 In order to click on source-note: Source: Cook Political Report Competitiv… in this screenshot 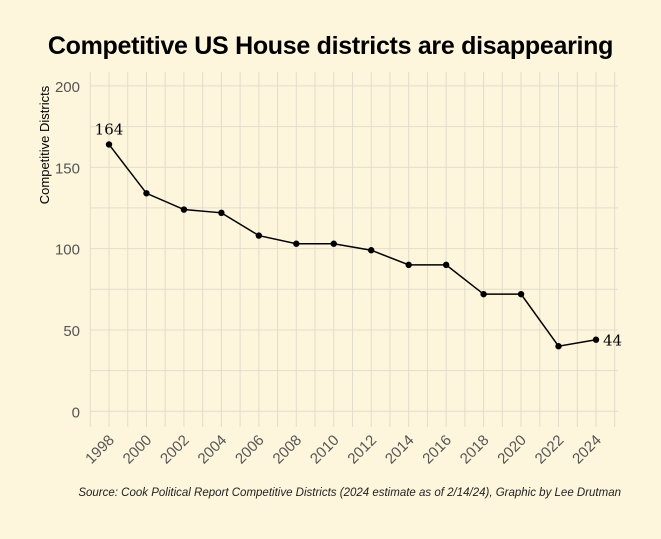, I will do `click(349, 493)`.